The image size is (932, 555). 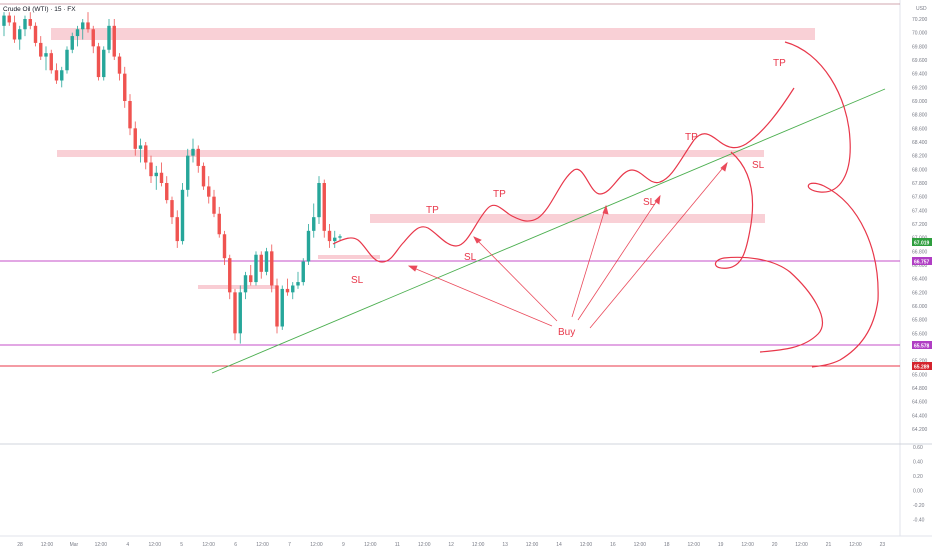 What do you see at coordinates (921, 9) in the screenshot?
I see `currency-label: USD` at bounding box center [921, 9].